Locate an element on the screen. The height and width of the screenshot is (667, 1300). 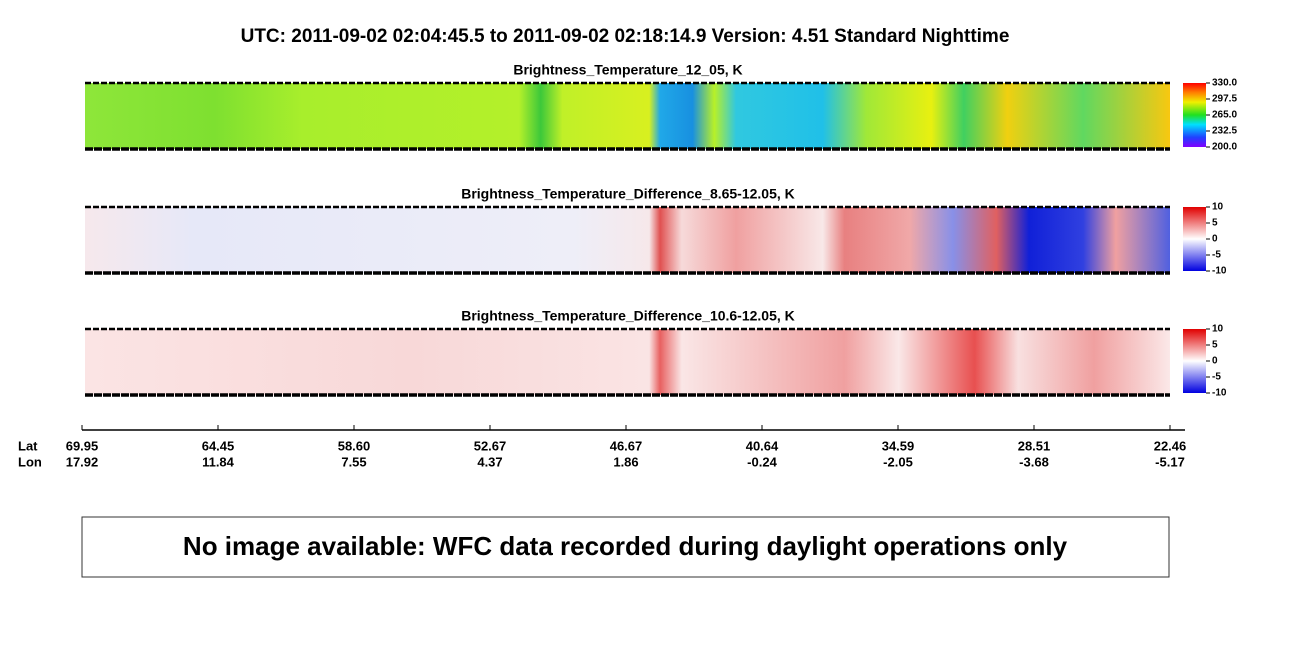
lat-tick-label: 64.45 is located at coordinates (218, 445).